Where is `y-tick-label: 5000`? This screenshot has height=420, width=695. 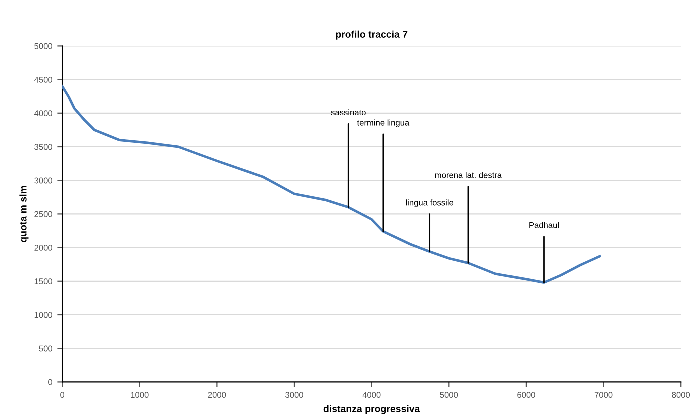
y-tick-label: 5000 is located at coordinates (43, 46).